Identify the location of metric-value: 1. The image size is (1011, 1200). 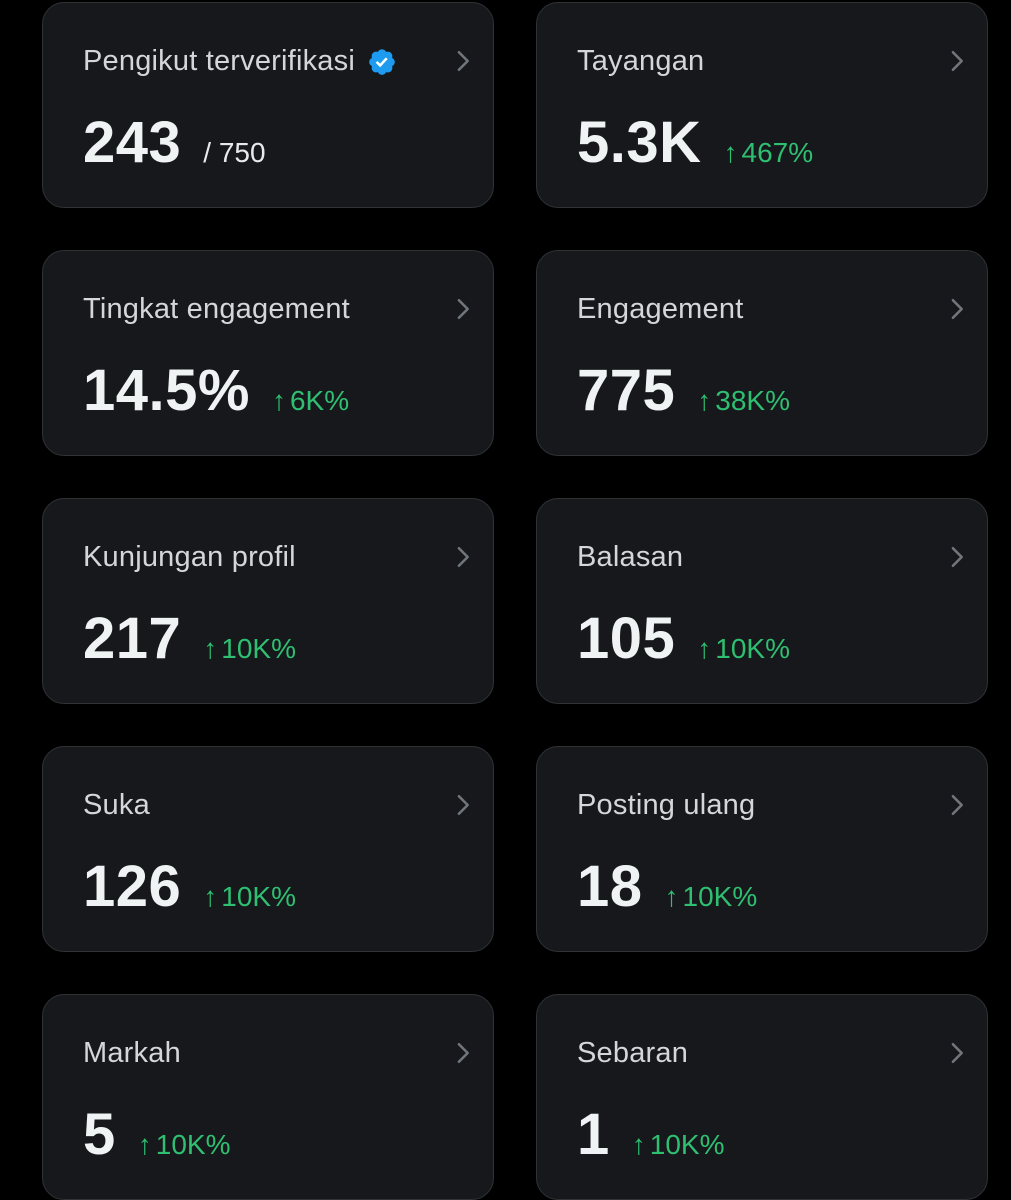
(593, 1134).